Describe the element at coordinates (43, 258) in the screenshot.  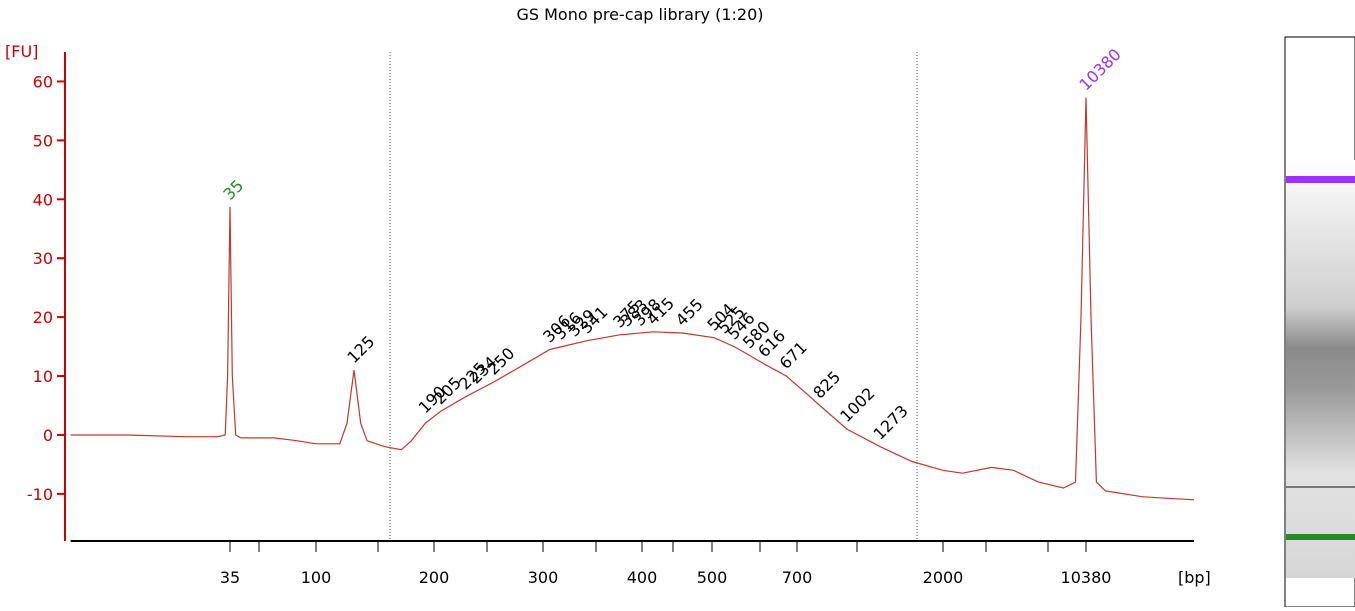
I see `y-tick-label: 30` at that location.